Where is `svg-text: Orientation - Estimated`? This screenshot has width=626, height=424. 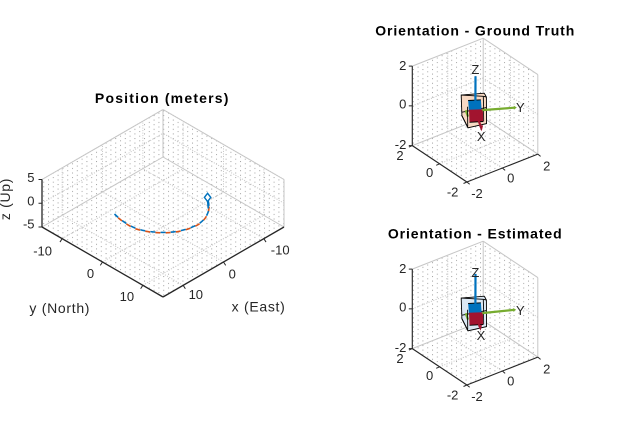
svg-text: Orientation - Estimated is located at coordinates (475, 233).